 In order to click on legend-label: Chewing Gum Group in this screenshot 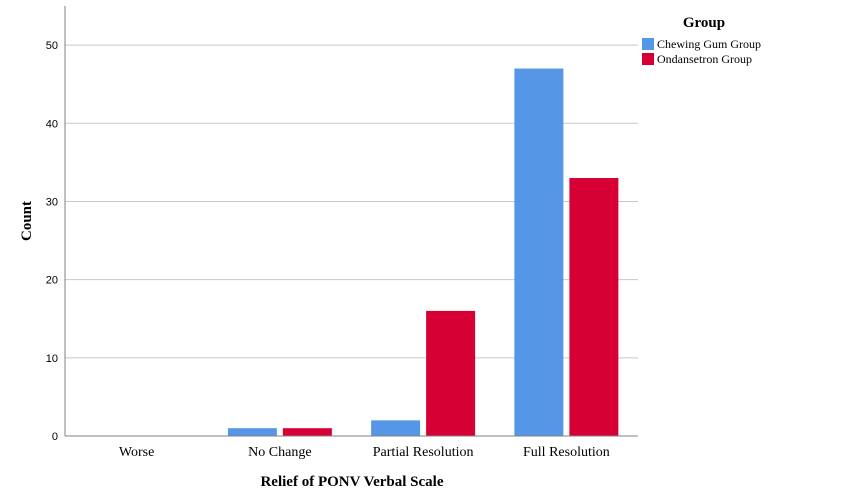, I will do `click(709, 44)`.